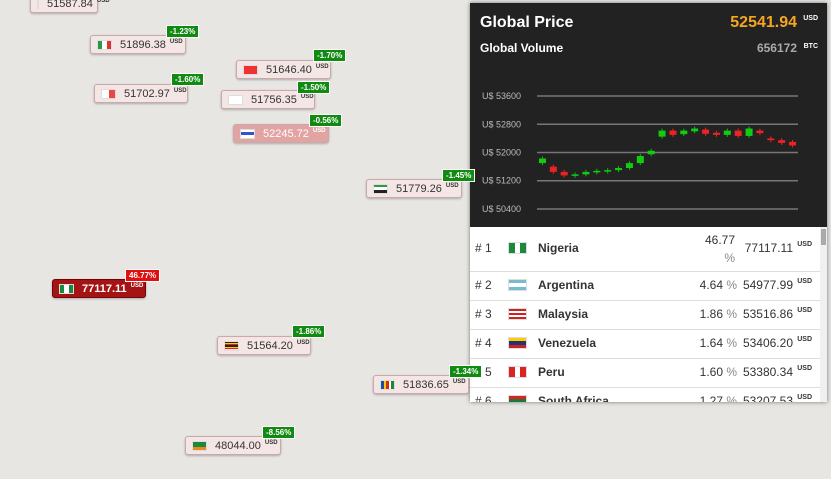  I want to click on marker-price: 48044.00, so click(238, 445).